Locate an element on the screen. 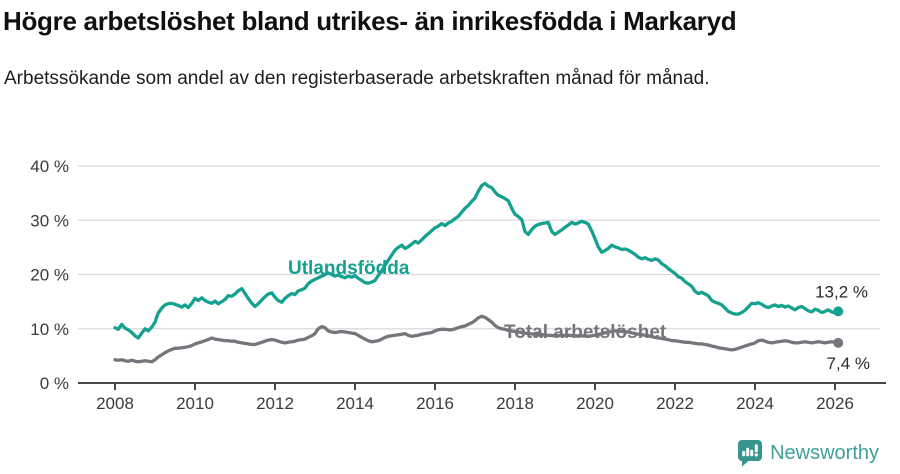 This screenshot has width=900, height=474. bar-icon-tall is located at coordinates (748, 452).